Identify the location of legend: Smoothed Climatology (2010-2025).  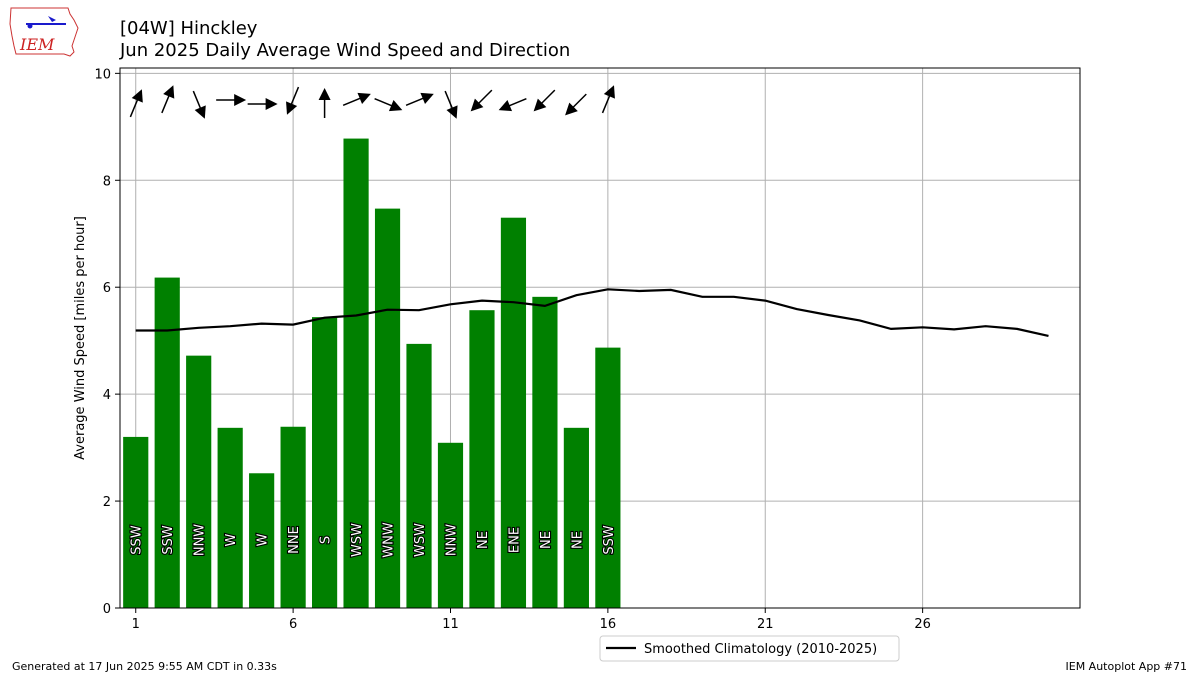
(749, 648).